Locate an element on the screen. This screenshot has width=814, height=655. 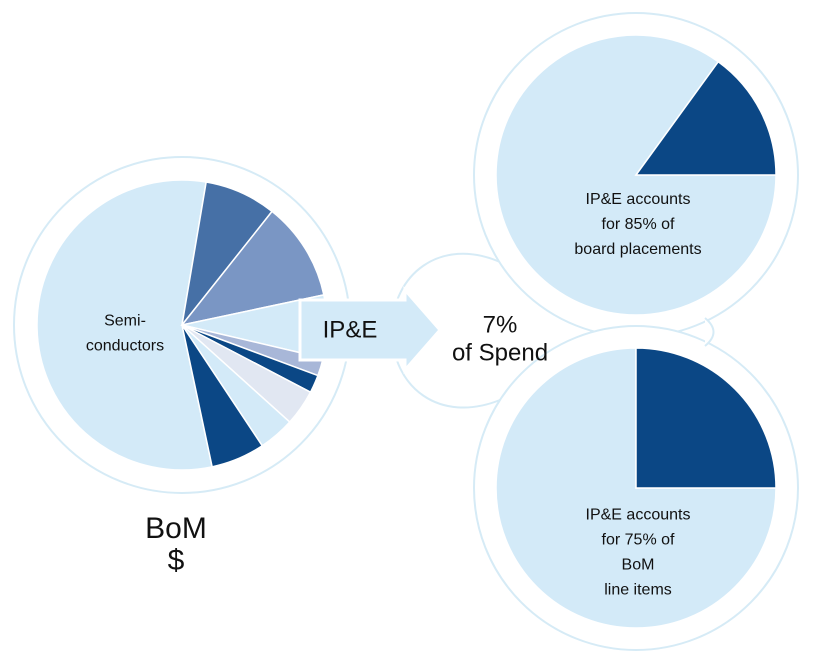
slice-label: IP&E is located at coordinates (350, 329).